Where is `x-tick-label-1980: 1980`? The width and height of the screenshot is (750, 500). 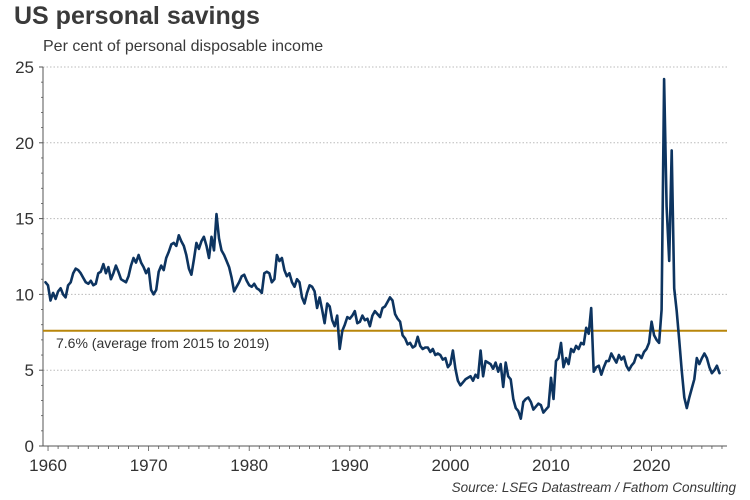
x-tick-label-1980: 1980 is located at coordinates (249, 465).